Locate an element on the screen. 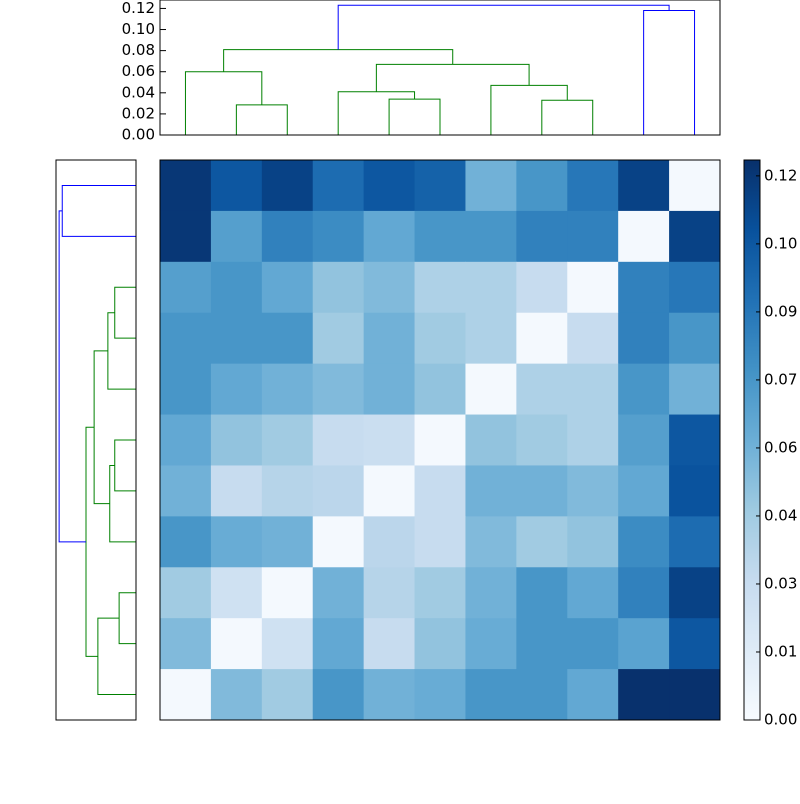 This screenshot has height=804, width=800. colorbar-tick-label: 0.03 is located at coordinates (780, 583).